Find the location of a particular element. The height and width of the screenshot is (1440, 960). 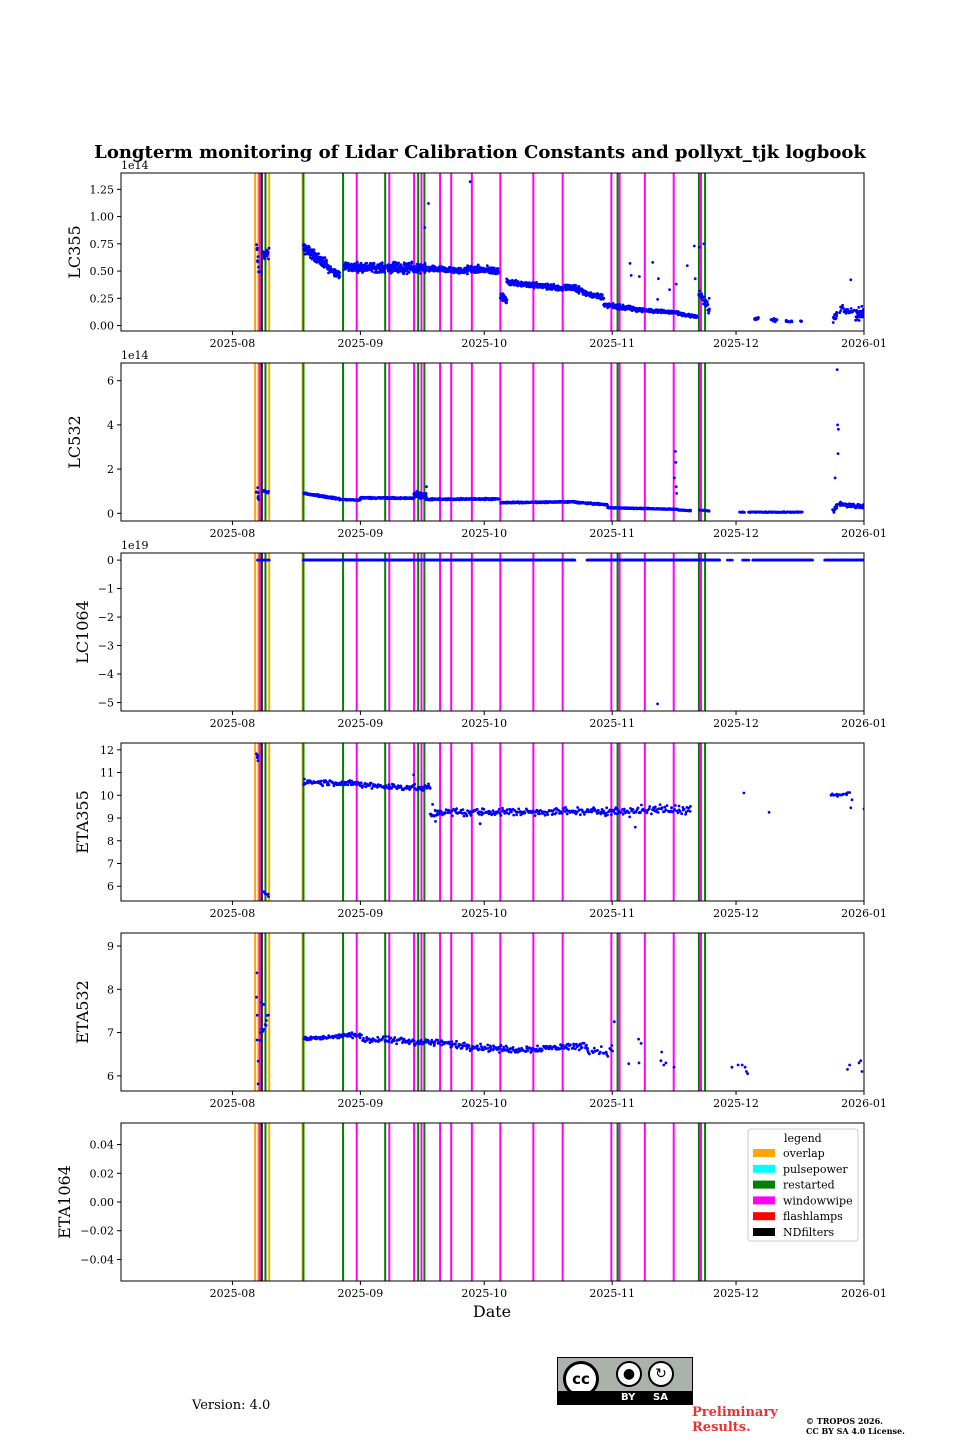

y-axis-label: LC355 is located at coordinates (74, 251).